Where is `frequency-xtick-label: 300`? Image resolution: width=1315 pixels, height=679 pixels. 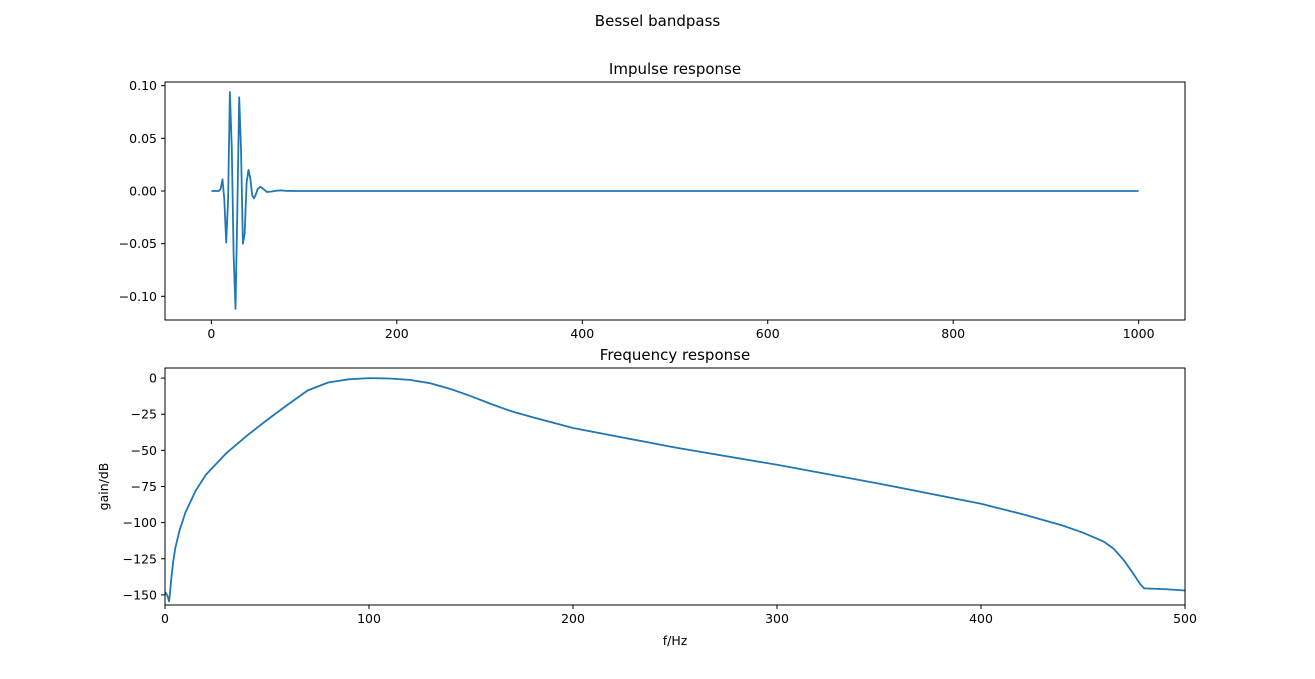 frequency-xtick-label: 300 is located at coordinates (777, 618).